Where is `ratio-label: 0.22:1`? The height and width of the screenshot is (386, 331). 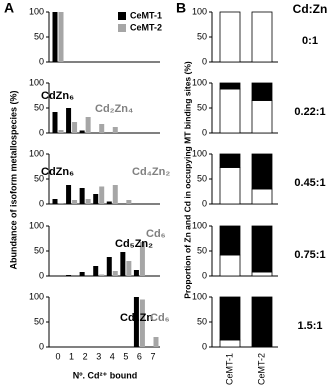 ratio-label: 0.22:1 is located at coordinates (309, 112).